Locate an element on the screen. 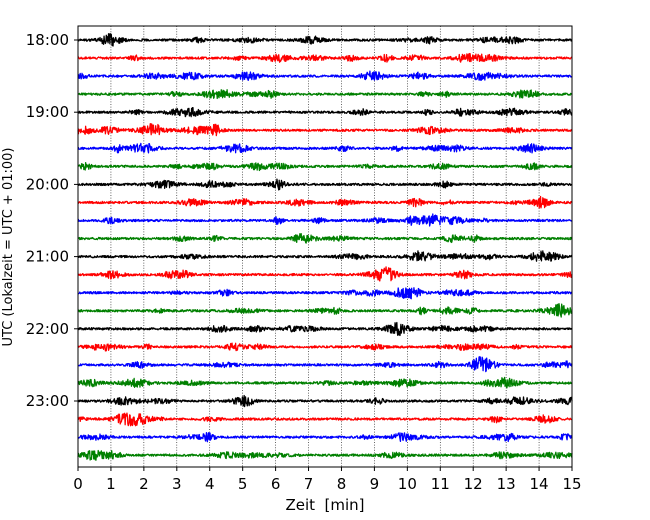 The height and width of the screenshot is (520, 650). trace-1945 is located at coordinates (325, 166).